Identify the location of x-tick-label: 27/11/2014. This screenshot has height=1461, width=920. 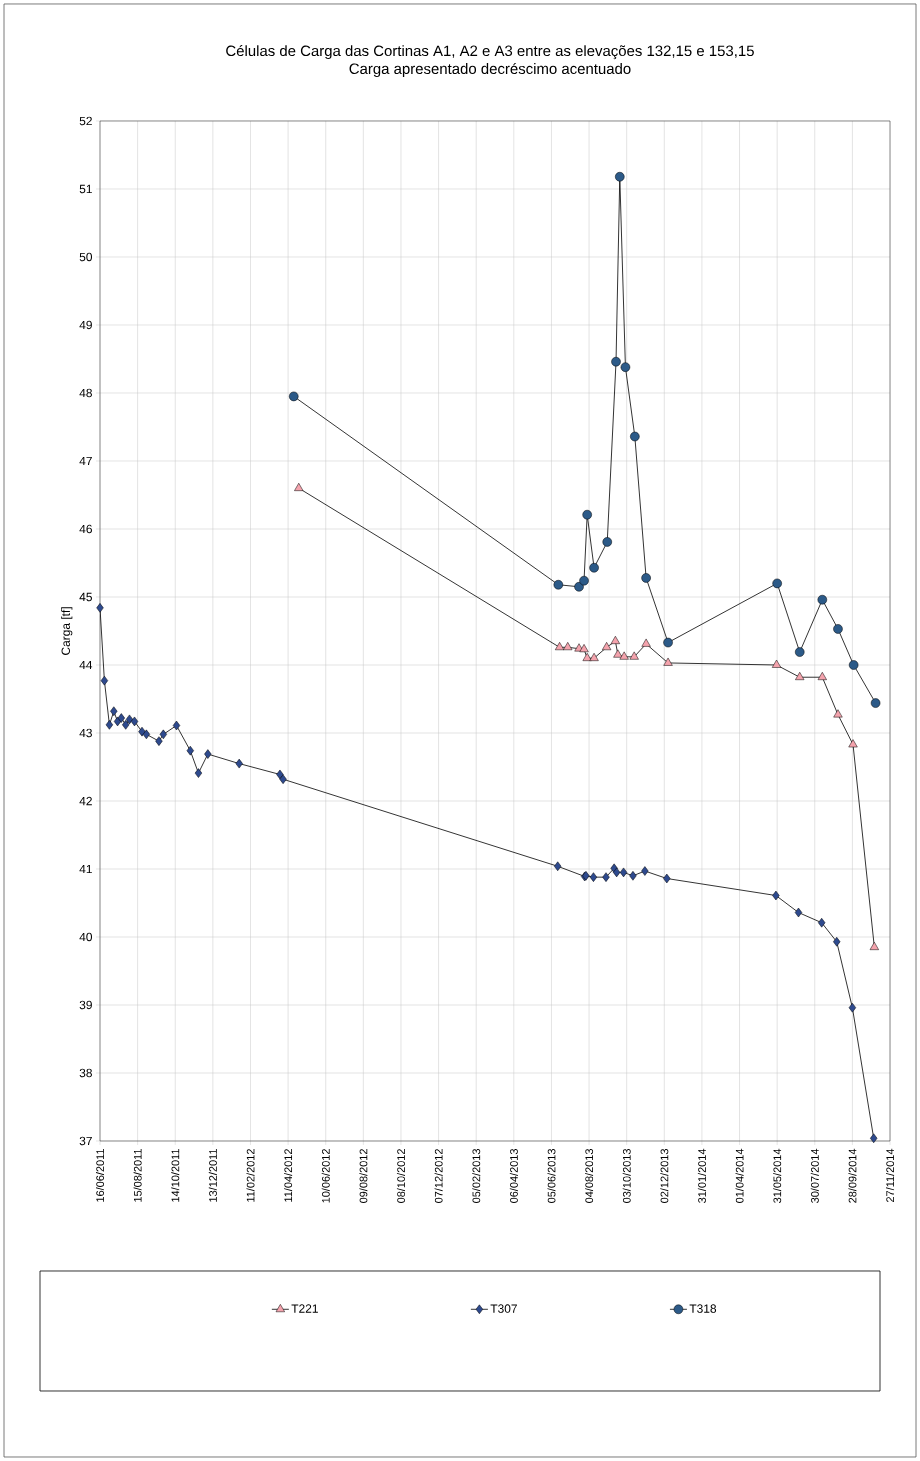
(890, 1175).